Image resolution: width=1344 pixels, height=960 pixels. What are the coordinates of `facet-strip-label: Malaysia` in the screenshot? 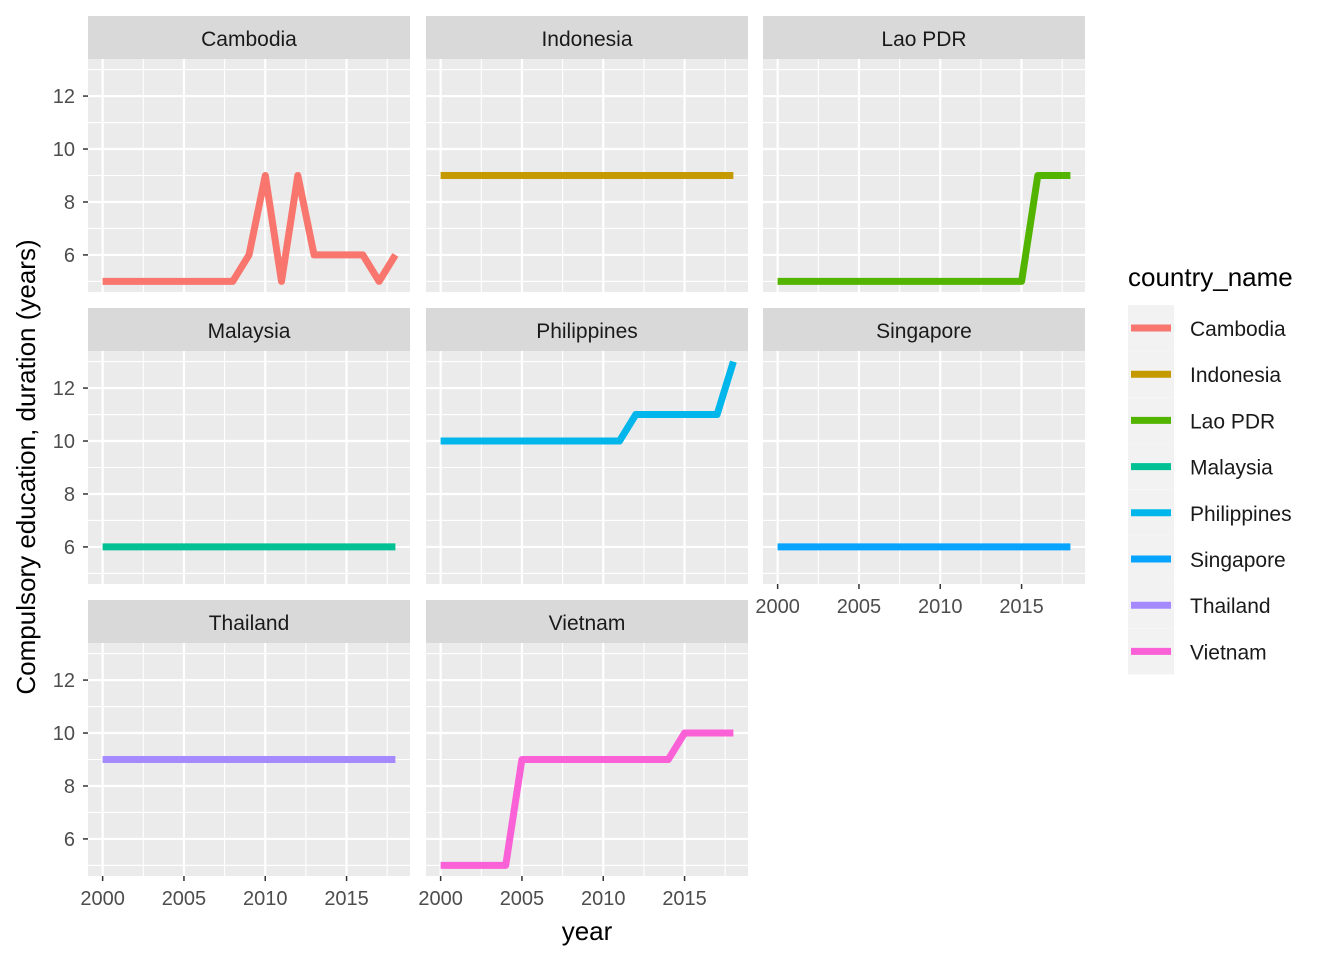 It's located at (249, 331).